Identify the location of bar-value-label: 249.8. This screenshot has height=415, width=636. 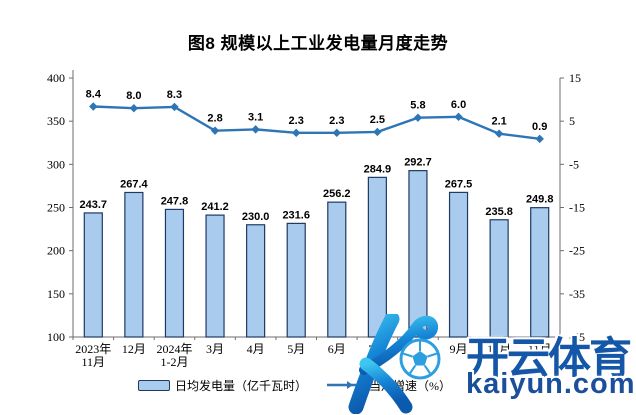
(540, 200).